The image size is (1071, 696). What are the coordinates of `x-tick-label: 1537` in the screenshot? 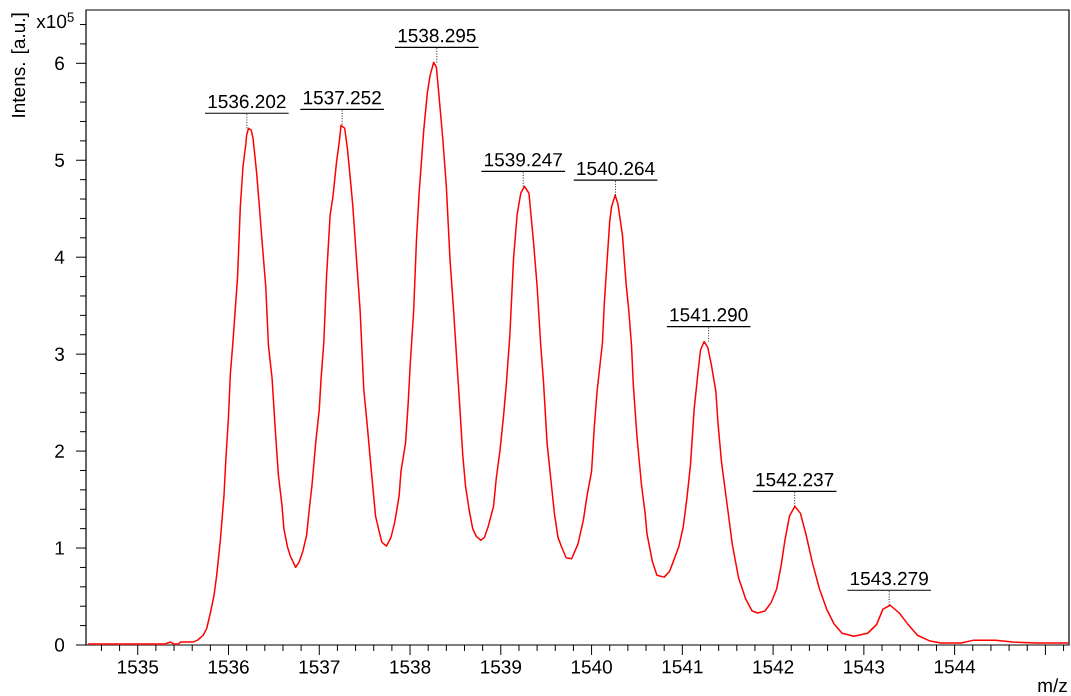 It's located at (319, 667).